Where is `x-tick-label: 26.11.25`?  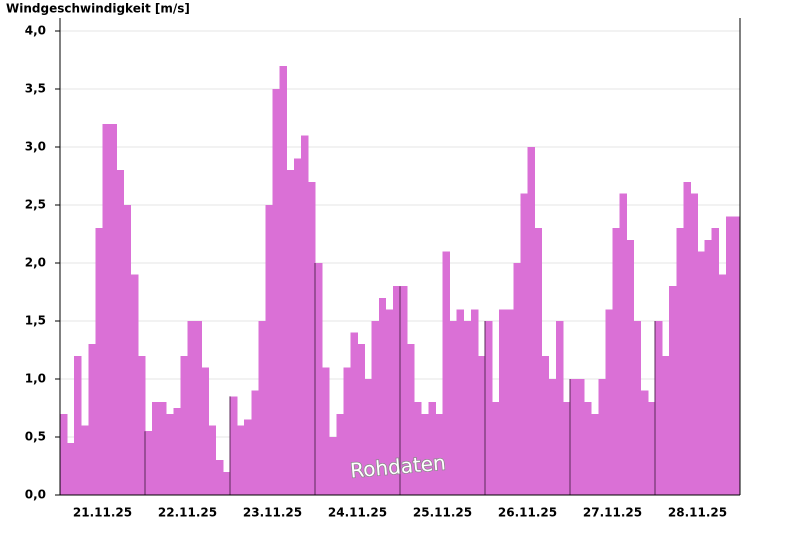 x-tick-label: 26.11.25 is located at coordinates (527, 513).